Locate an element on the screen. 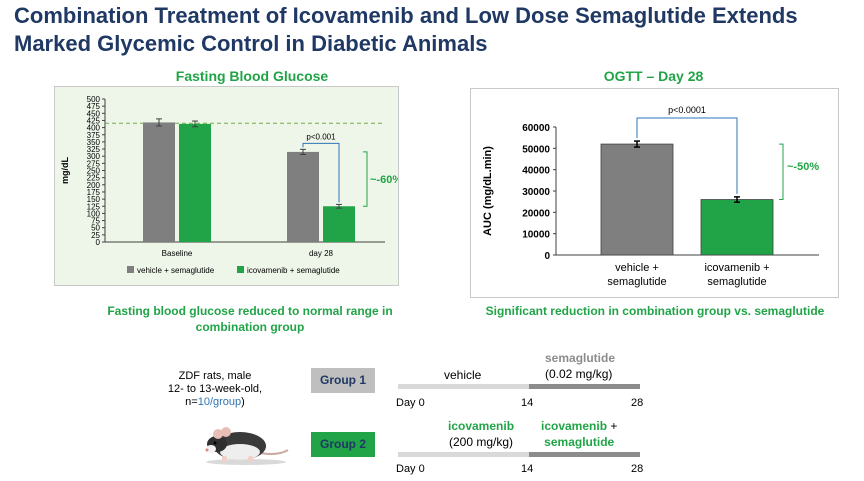 This screenshot has height=481, width=864. ogtt-y-tick-label: 0 is located at coordinates (547, 256).